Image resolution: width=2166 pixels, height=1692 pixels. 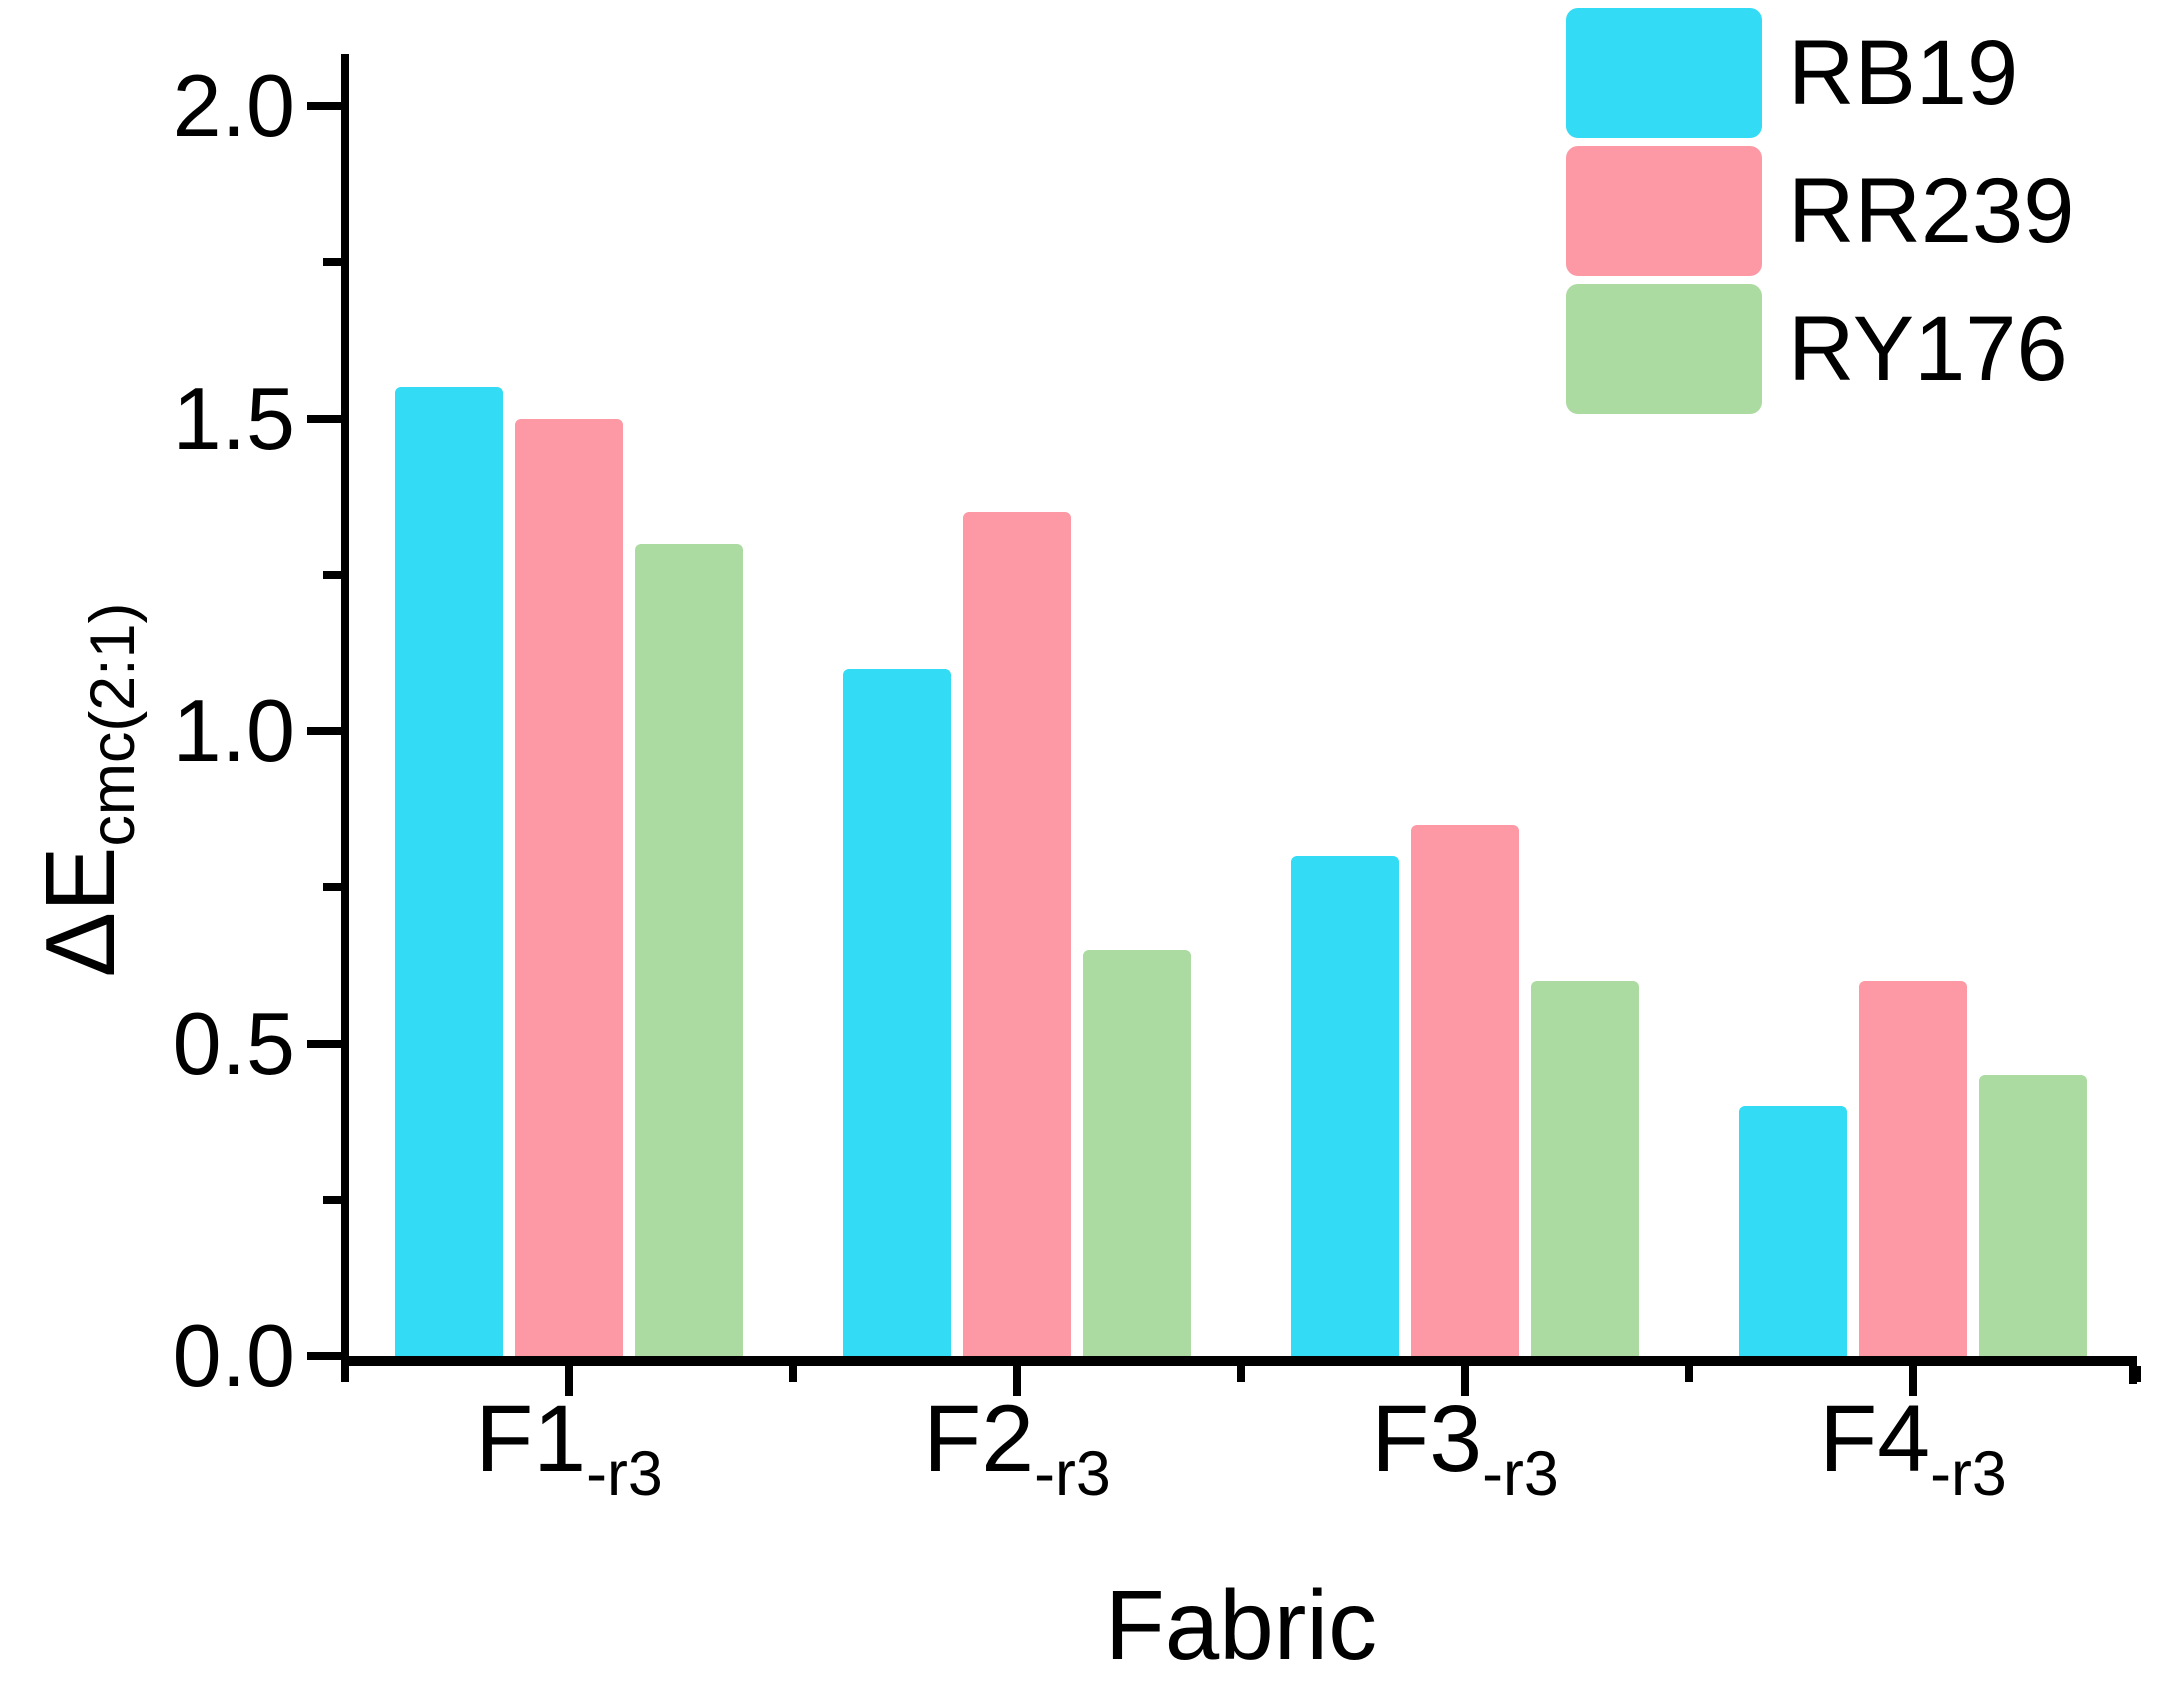 What do you see at coordinates (1913, 1168) in the screenshot?
I see `bar-rr239-f4` at bounding box center [1913, 1168].